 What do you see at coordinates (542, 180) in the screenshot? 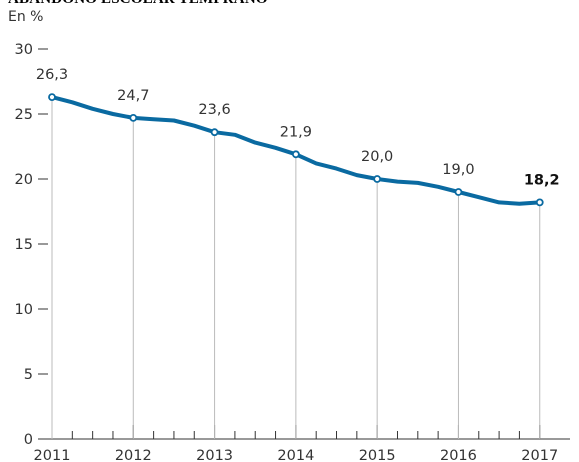
I see `data-label: 18,2` at bounding box center [542, 180].